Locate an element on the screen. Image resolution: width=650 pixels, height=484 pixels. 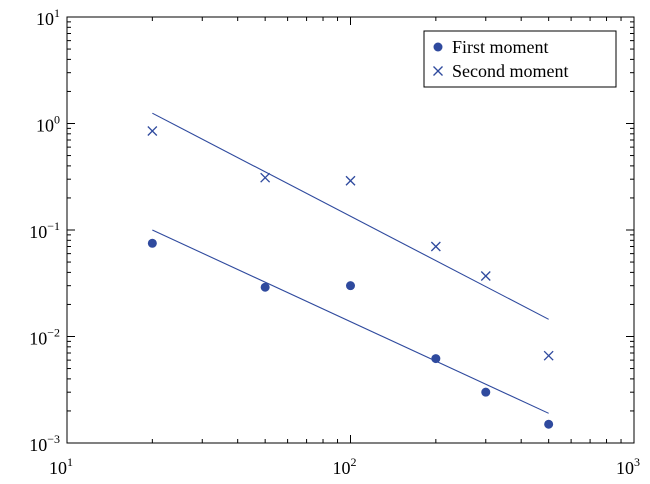
legend: First moment Second moment is located at coordinates (520, 59).